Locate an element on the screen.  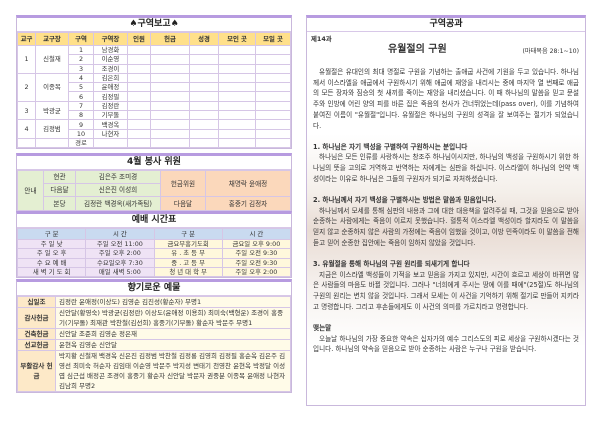
lesson-number: 제14과 is located at coordinates (321, 39).